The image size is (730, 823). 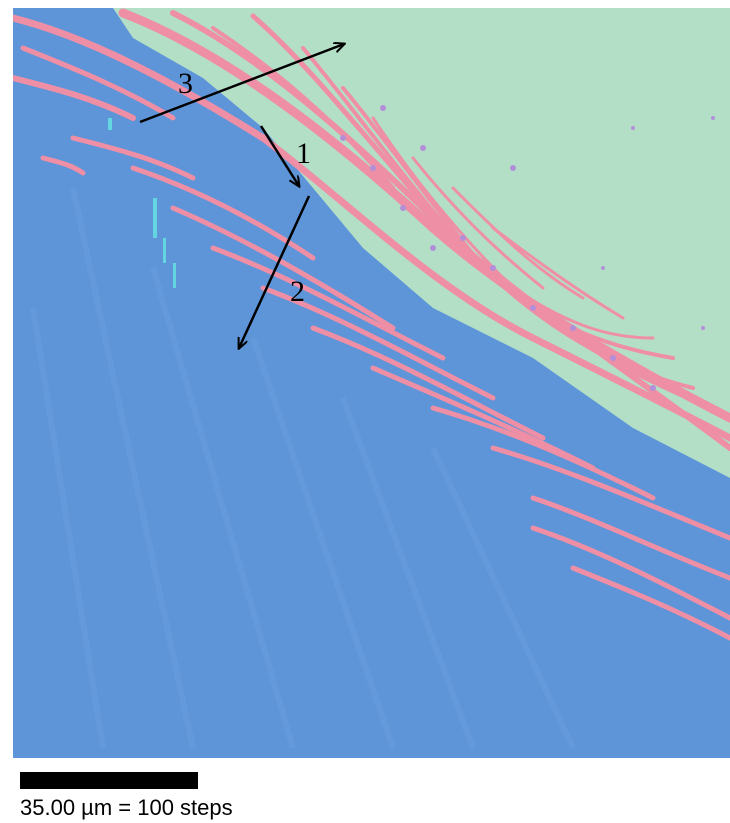 What do you see at coordinates (303, 153) in the screenshot?
I see `arrow-1-label: 1` at bounding box center [303, 153].